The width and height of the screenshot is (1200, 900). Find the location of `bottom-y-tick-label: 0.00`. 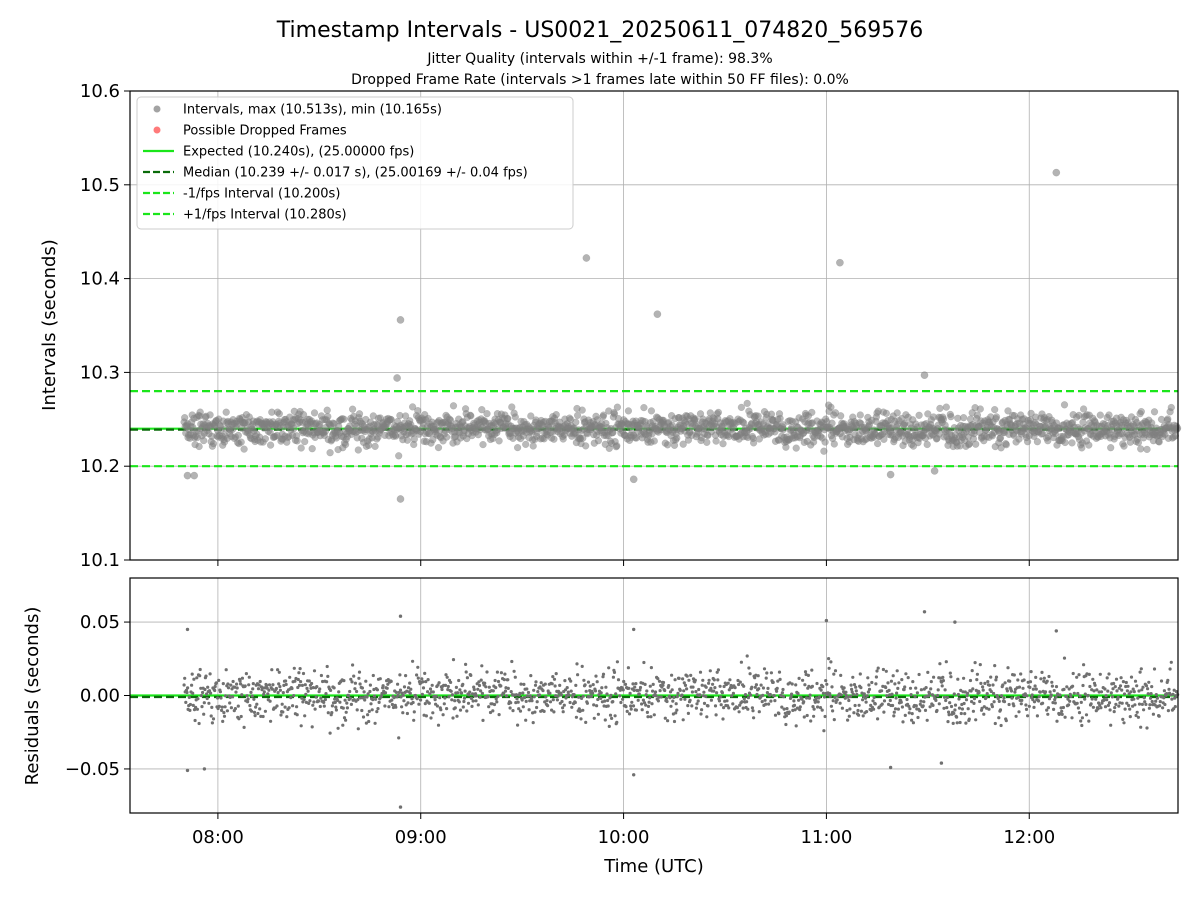

bottom-y-tick-label: 0.00 is located at coordinates (100, 696).